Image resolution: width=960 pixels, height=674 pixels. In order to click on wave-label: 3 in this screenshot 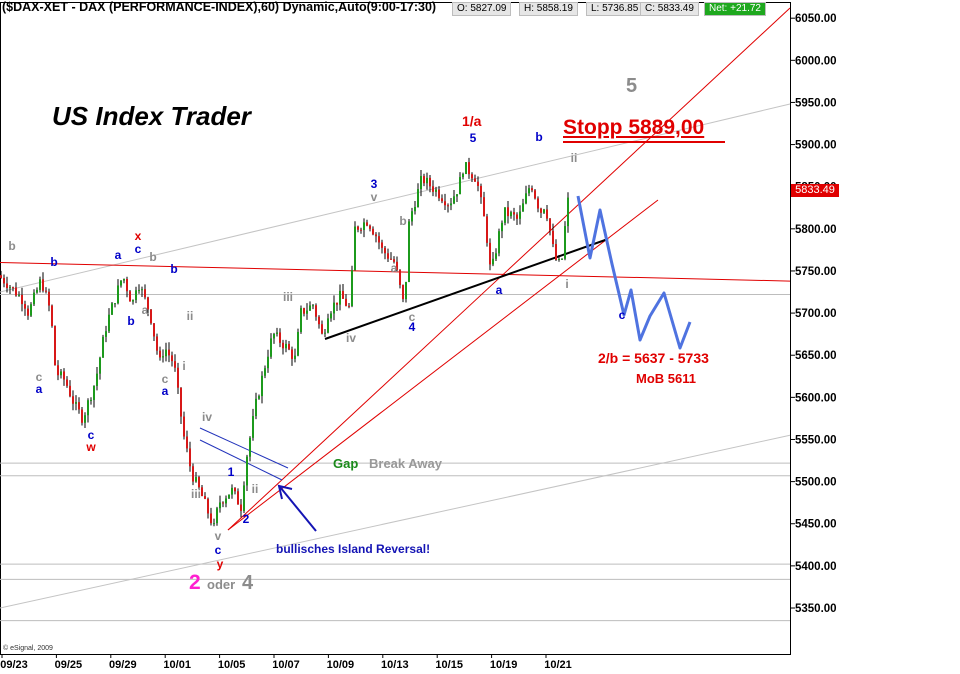, I will do `click(374, 184)`.